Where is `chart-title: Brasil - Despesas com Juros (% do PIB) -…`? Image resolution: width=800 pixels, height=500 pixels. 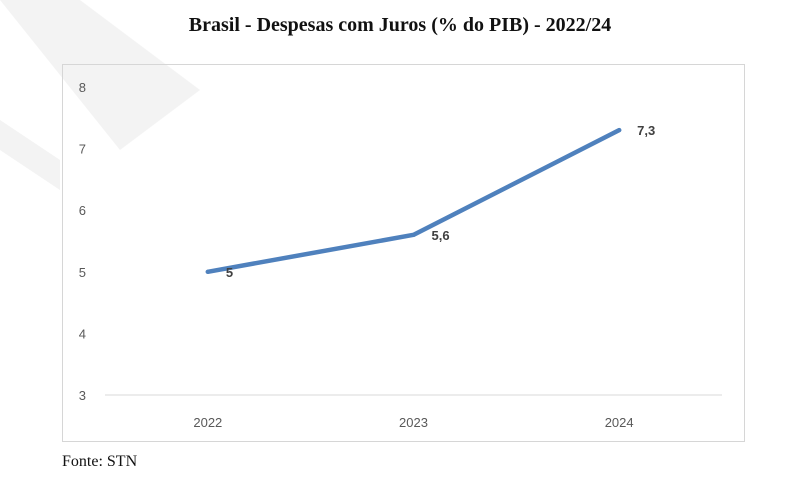 chart-title: Brasil - Despesas com Juros (% do PIB) -… is located at coordinates (400, 25).